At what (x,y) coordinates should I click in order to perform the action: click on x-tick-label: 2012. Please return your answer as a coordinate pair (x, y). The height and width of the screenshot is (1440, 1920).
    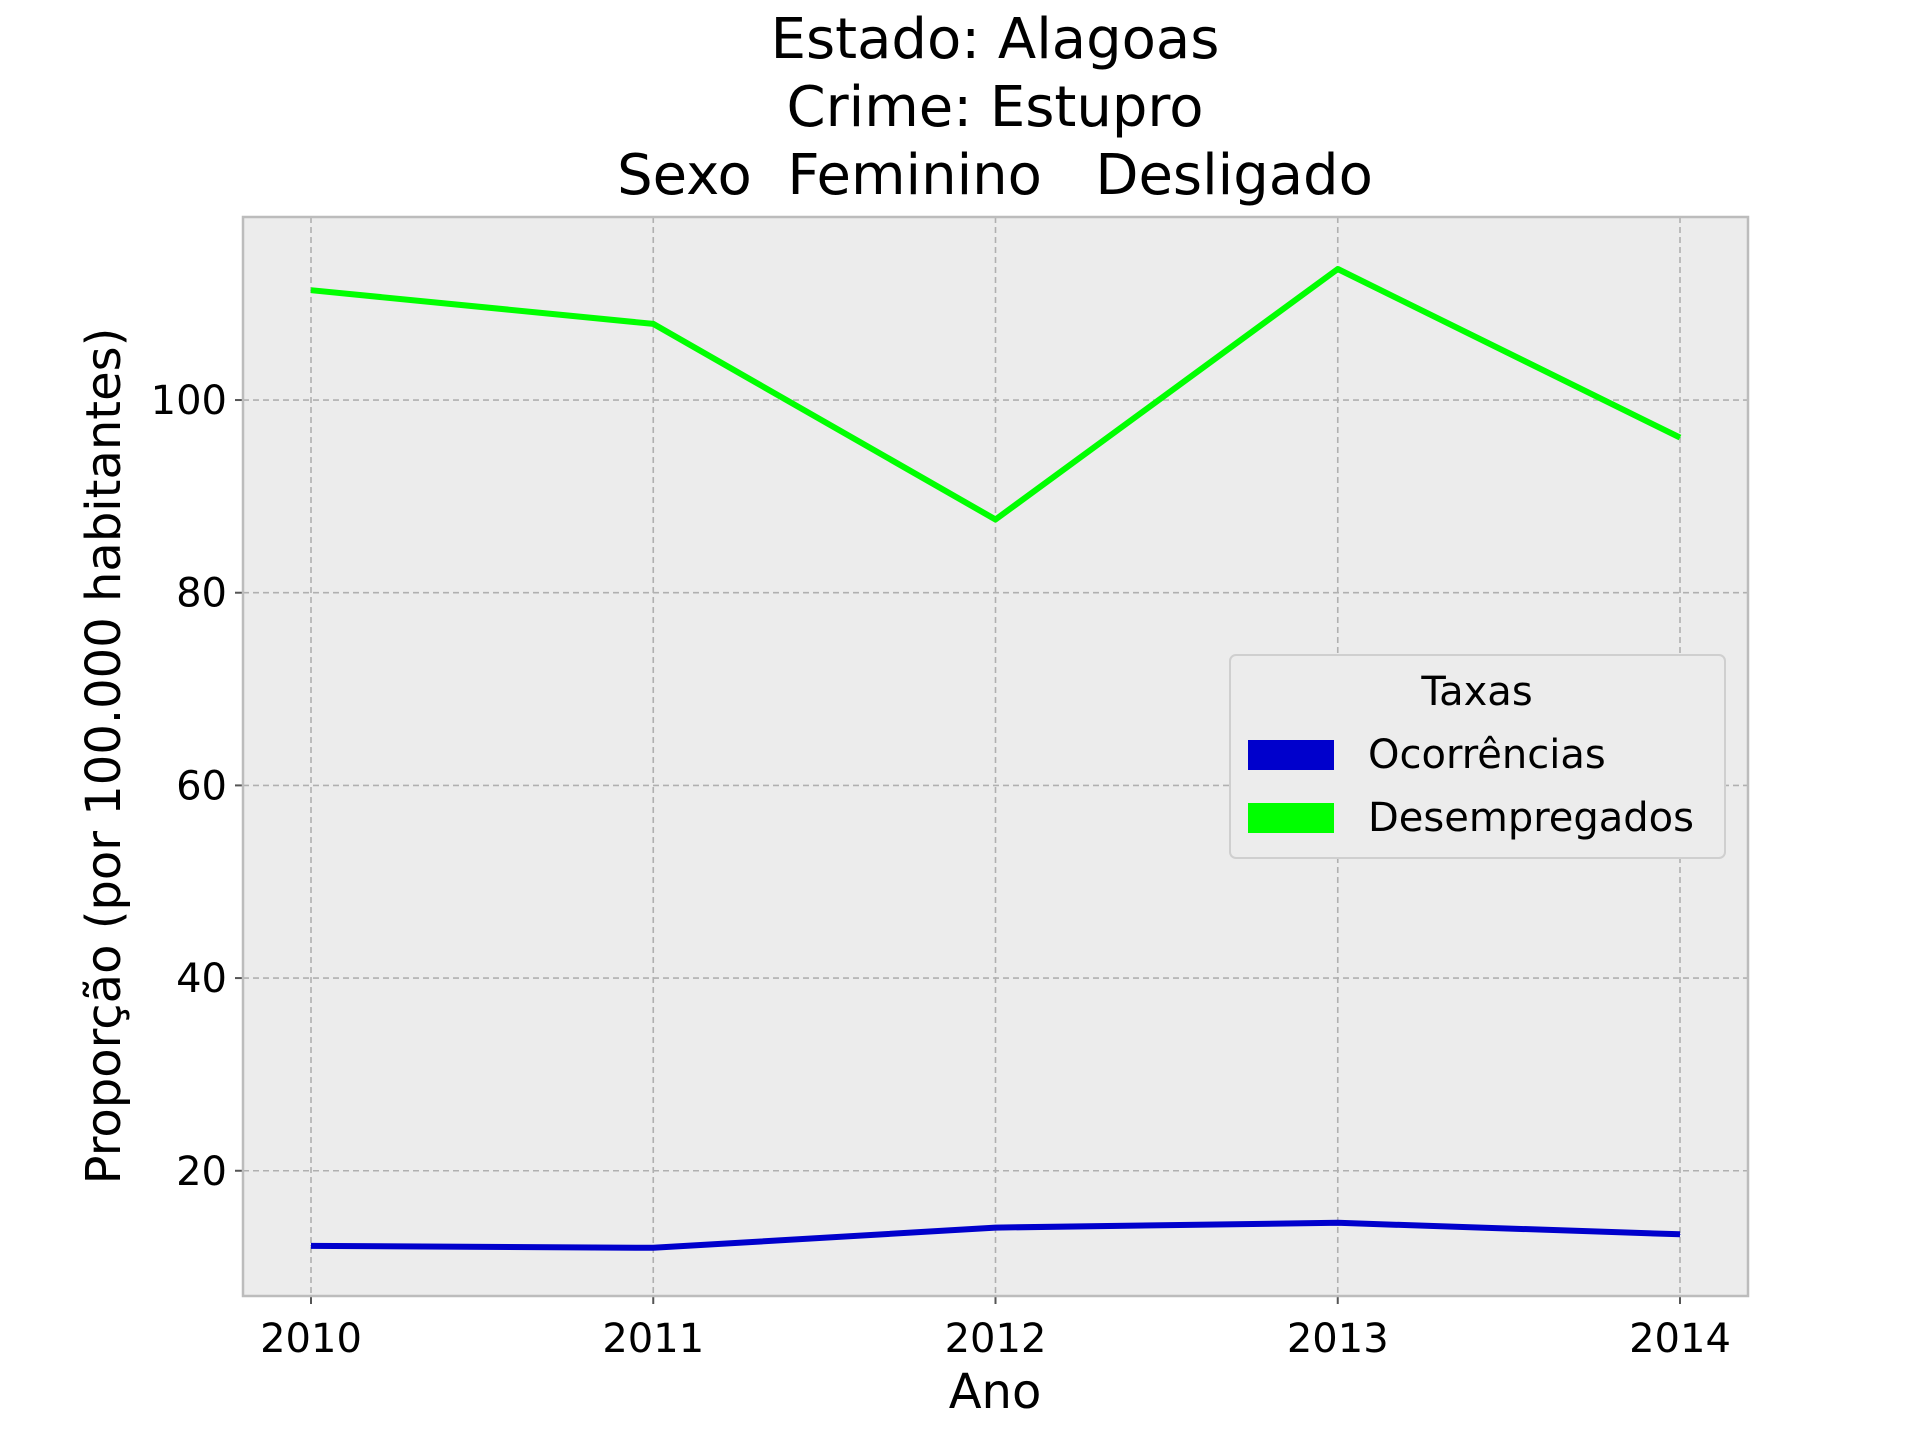
    Looking at the image, I should click on (996, 1339).